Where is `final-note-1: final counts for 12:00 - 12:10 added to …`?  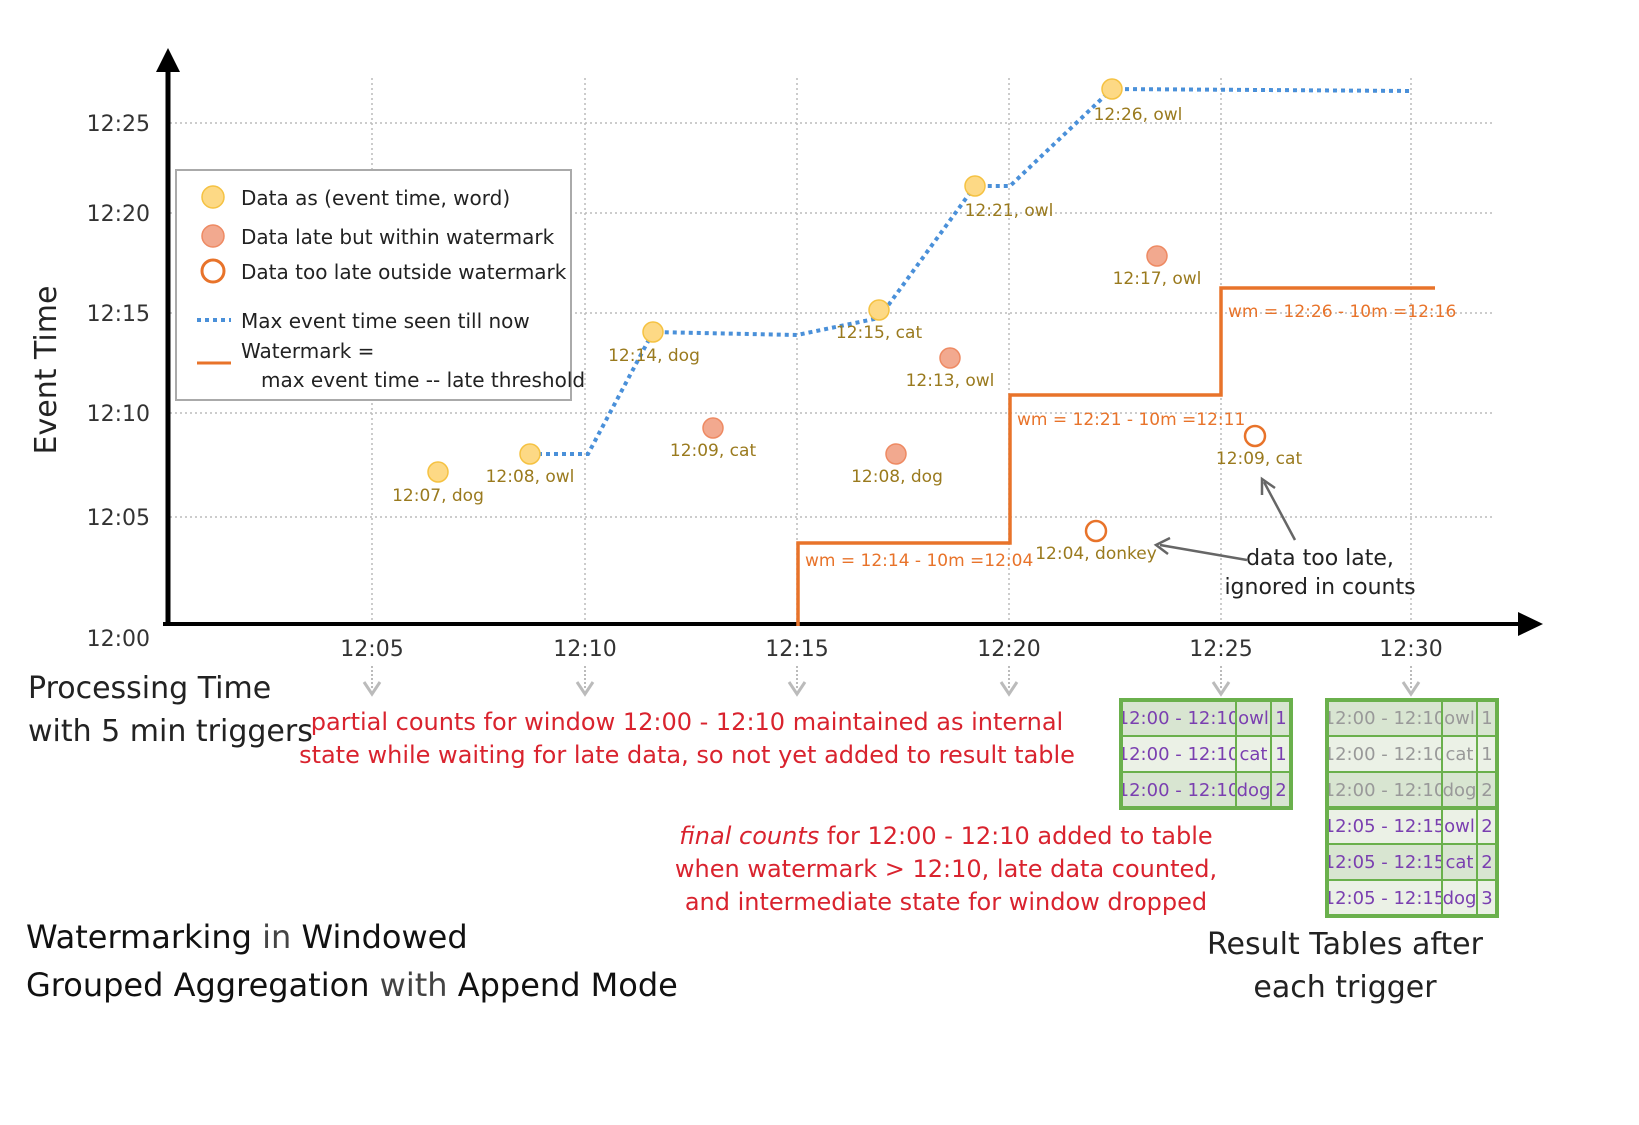
final-note-1: final counts for 12:00 - 12:10 added to … is located at coordinates (945, 836).